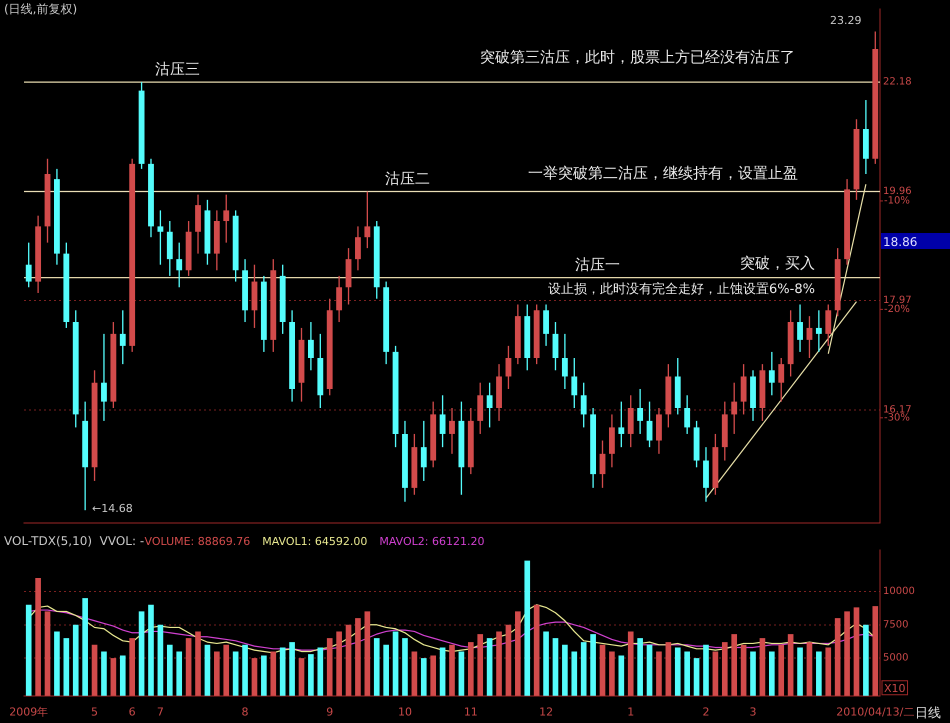 The image size is (950, 723). I want to click on y-tick-label: 19.96, so click(897, 192).